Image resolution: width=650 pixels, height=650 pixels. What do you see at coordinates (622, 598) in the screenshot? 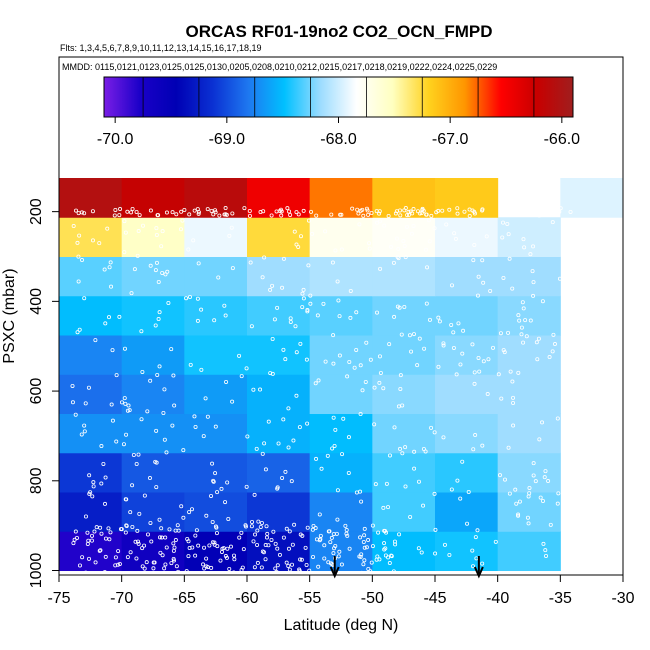
I see `x-tick-label: -30` at bounding box center [622, 598].